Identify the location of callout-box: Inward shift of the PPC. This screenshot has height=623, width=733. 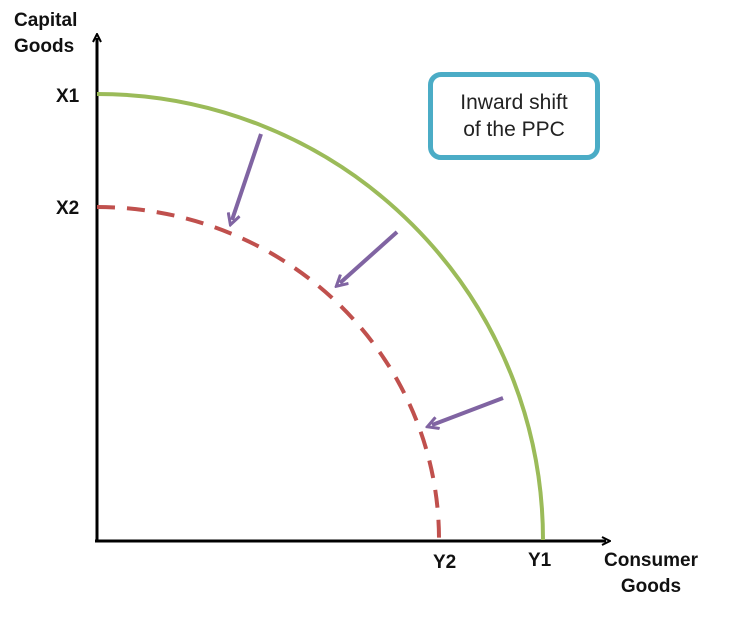
(514, 116).